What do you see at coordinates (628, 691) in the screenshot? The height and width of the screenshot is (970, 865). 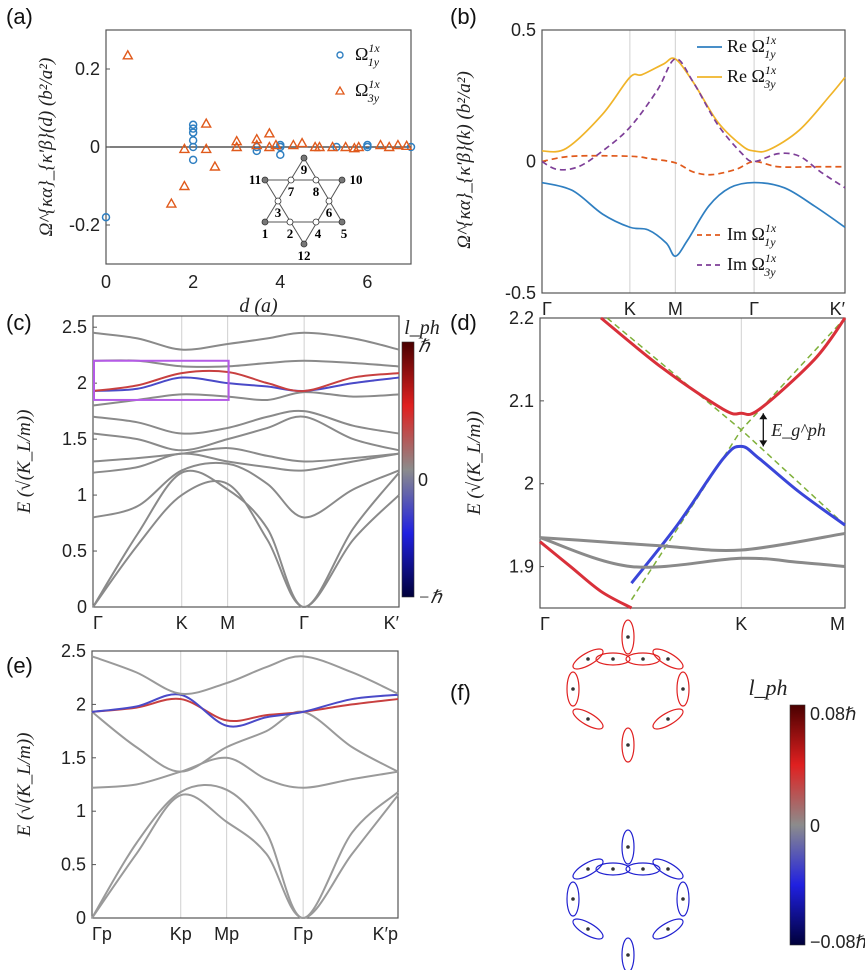 I see `orbits-positive` at bounding box center [628, 691].